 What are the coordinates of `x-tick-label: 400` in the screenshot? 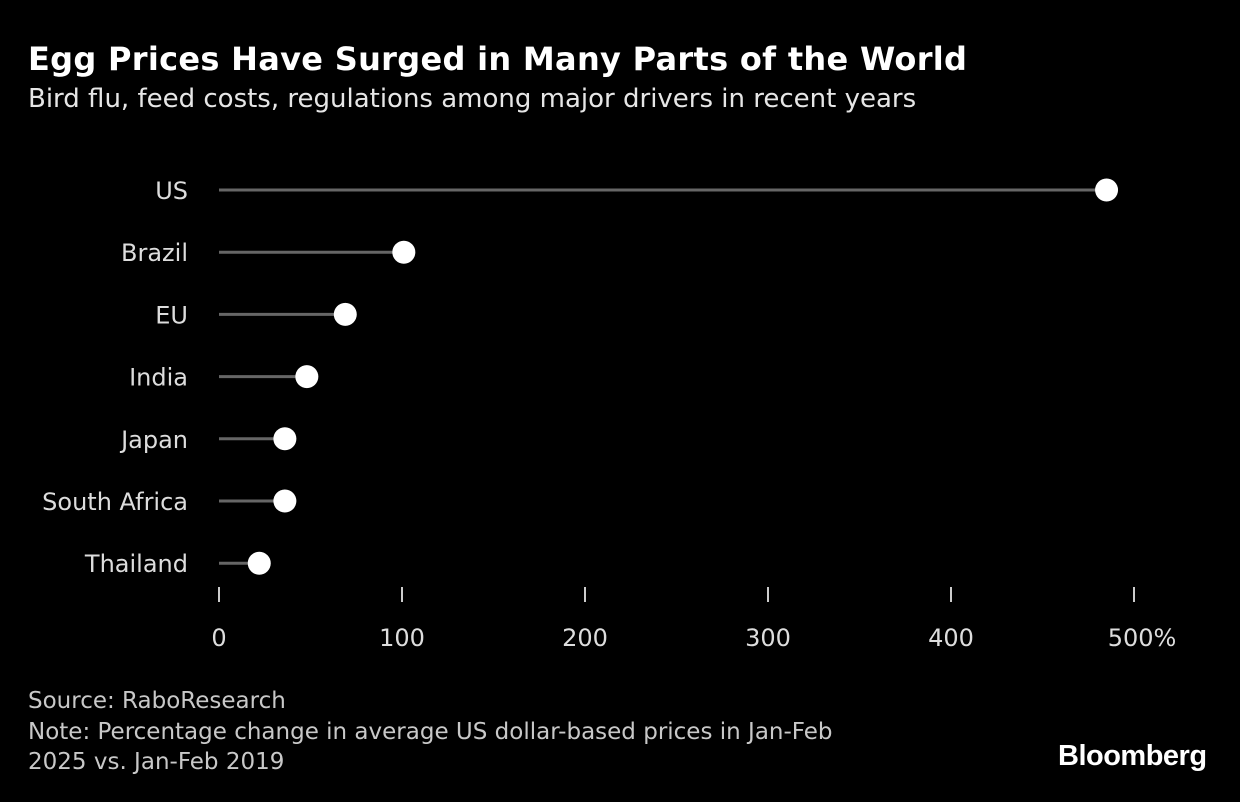 It's located at (951, 638).